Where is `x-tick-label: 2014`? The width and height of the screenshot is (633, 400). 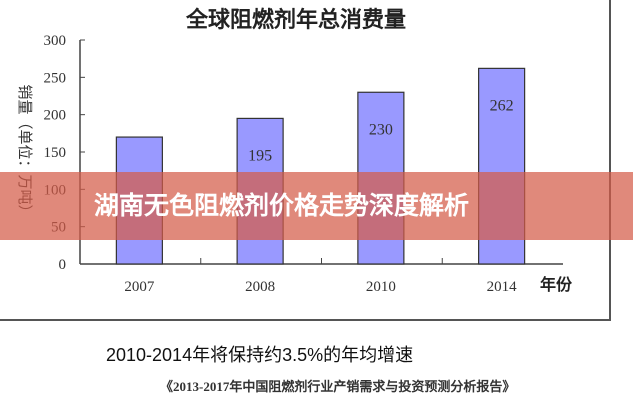
x-tick-label: 2014 is located at coordinates (502, 287).